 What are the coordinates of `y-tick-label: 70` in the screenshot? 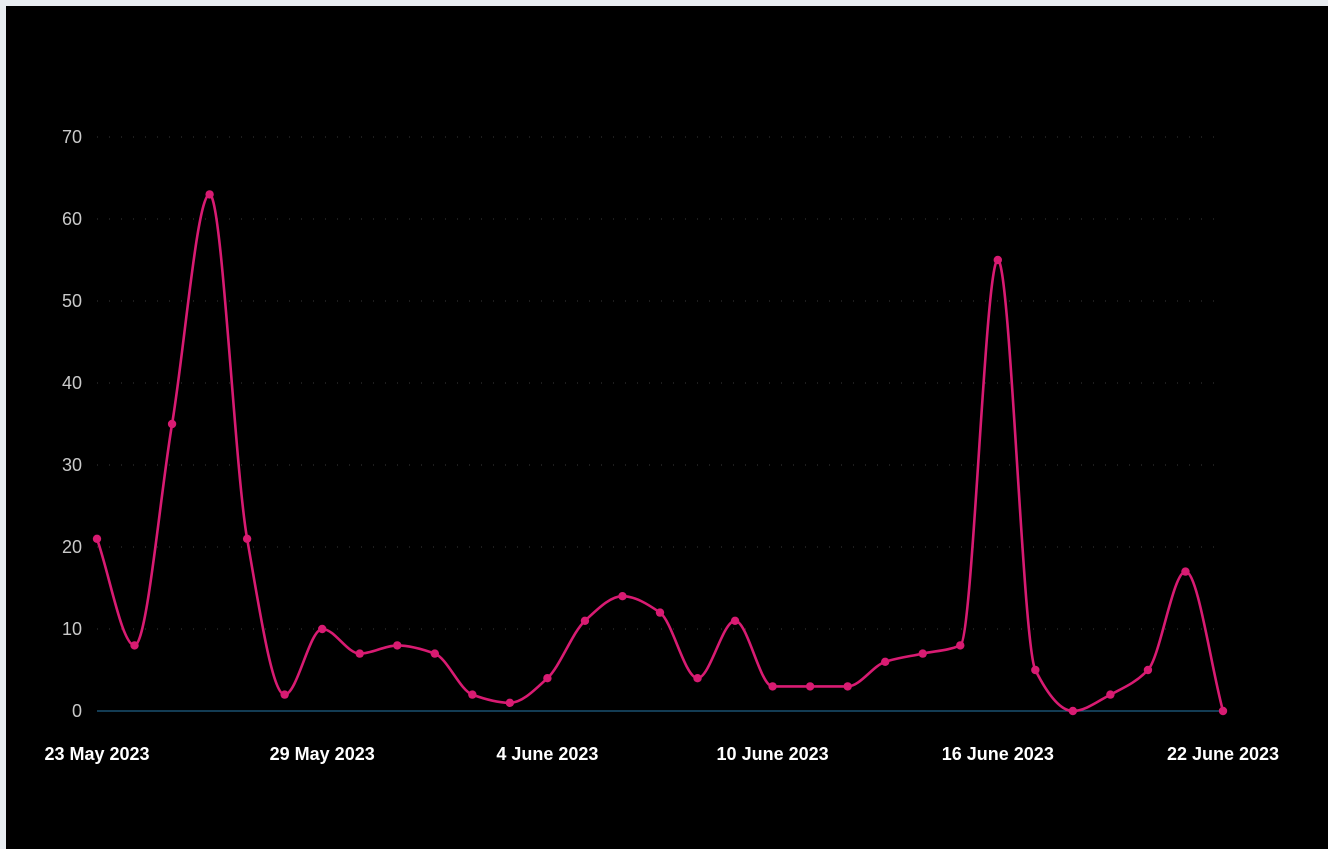 It's located at (72, 137).